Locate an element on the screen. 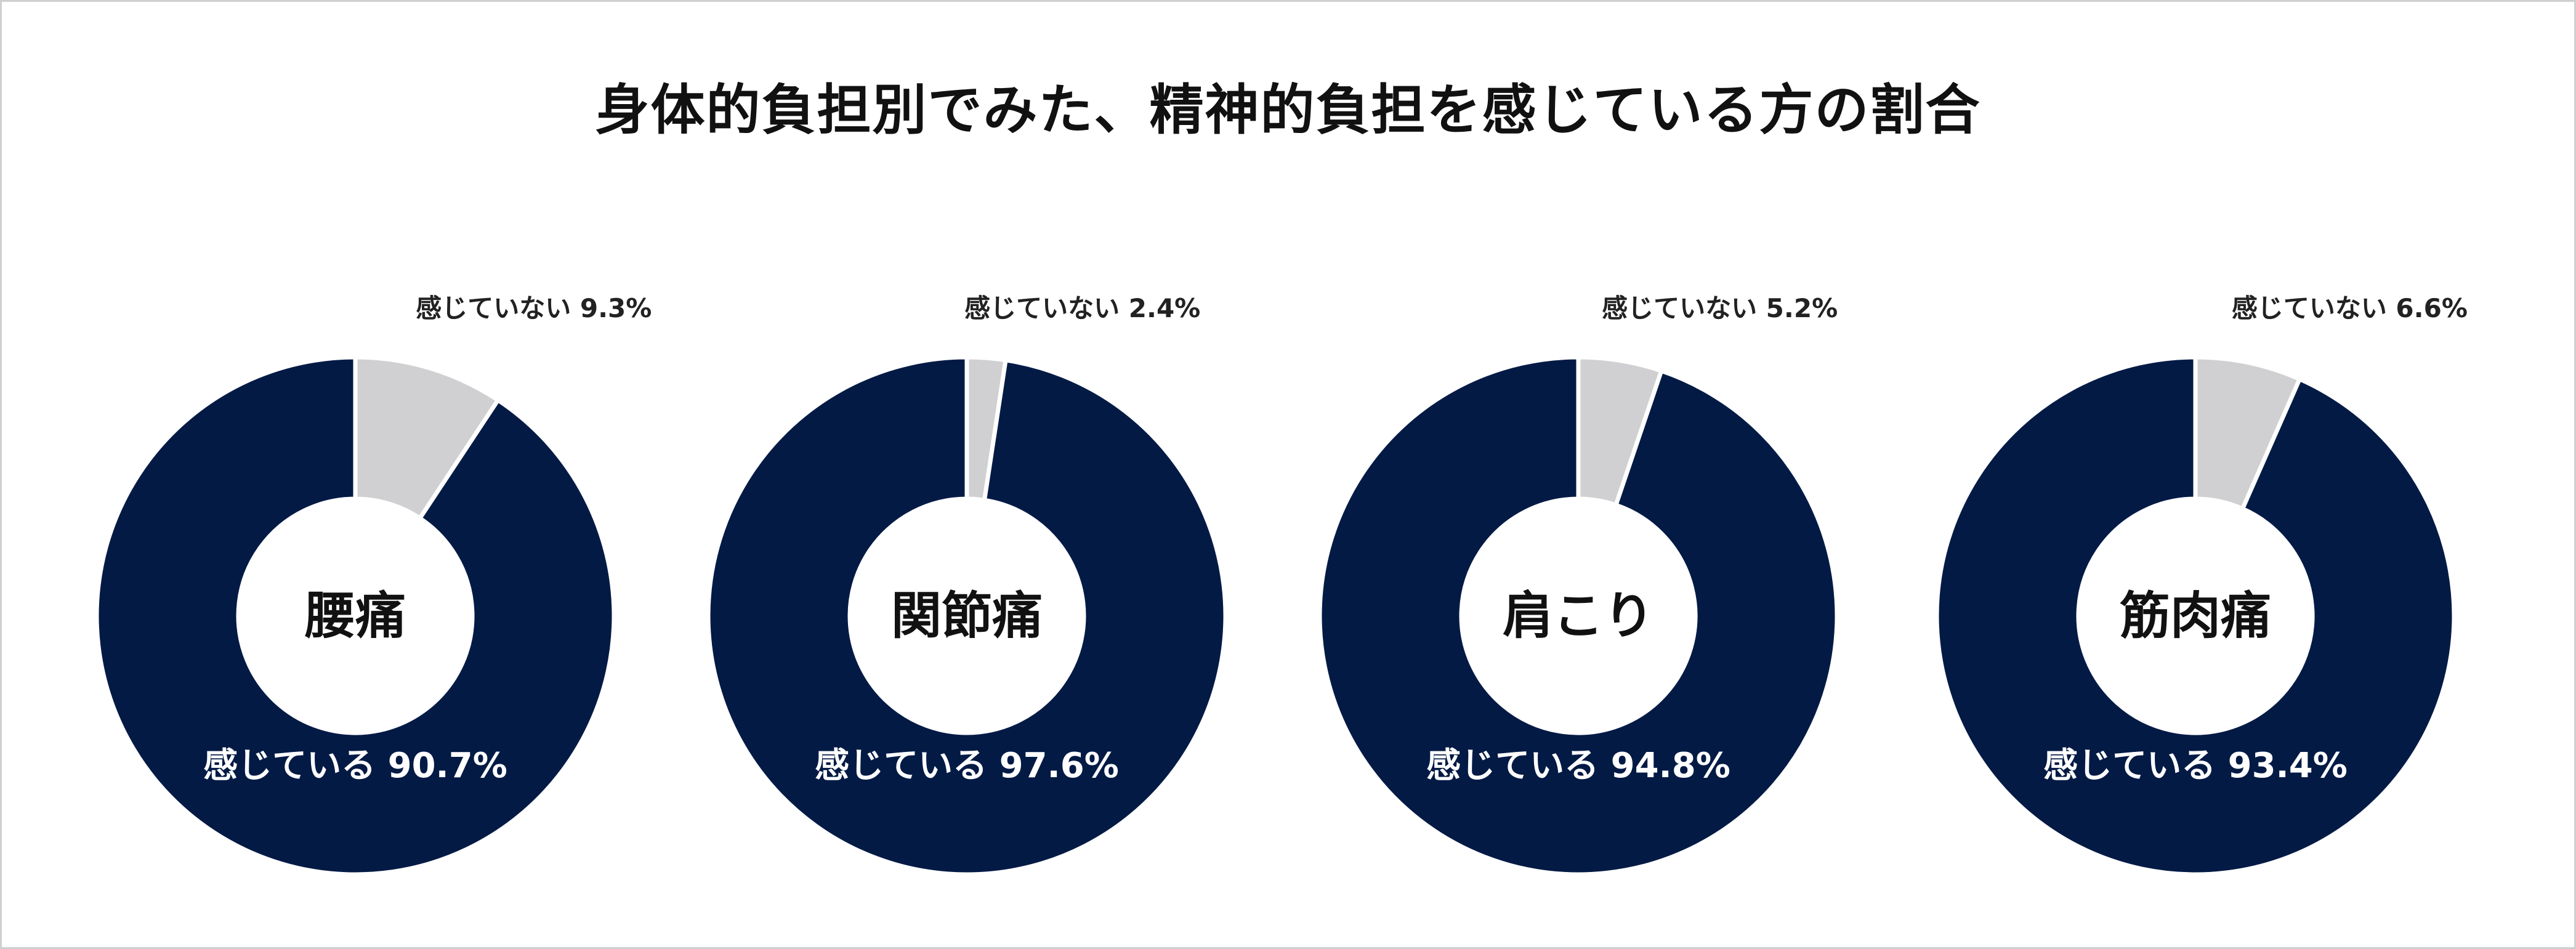 The width and height of the screenshot is (2576, 949). slice-not-felt is located at coordinates (427, 438).